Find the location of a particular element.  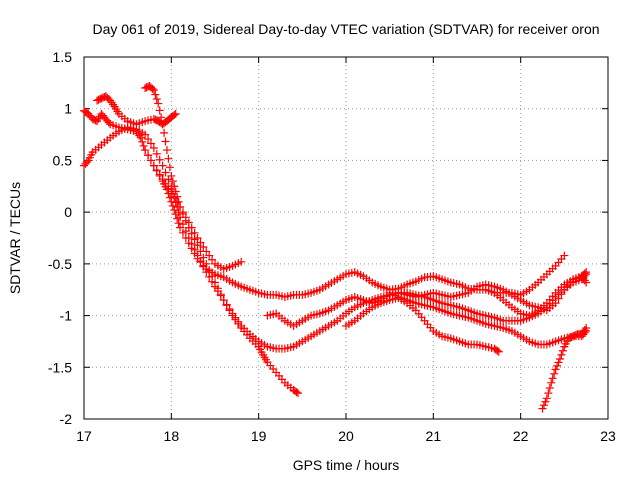

y-tick-label: -2 is located at coordinates (66, 419).